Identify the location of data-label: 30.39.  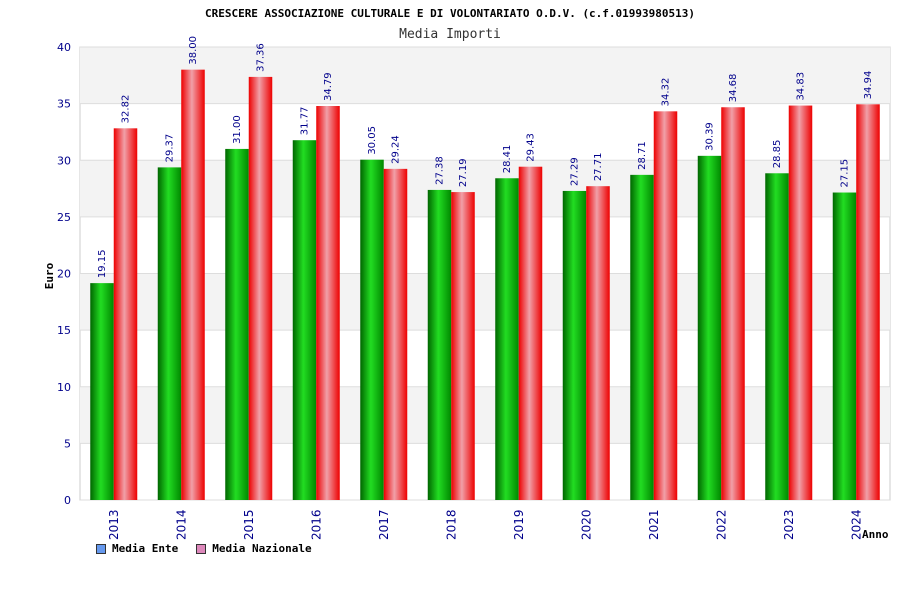
(710, 136).